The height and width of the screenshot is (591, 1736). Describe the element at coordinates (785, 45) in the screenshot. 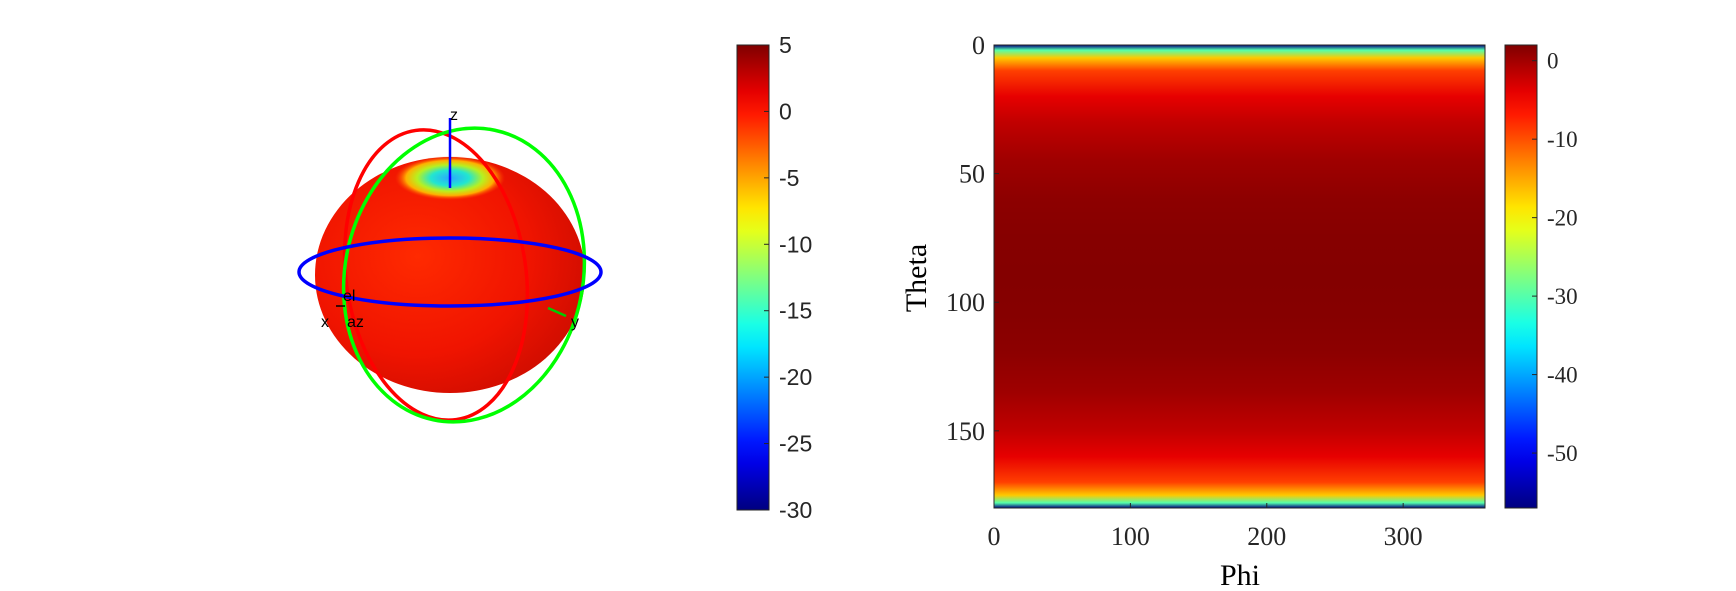

I see `colorbar-1-tick-label: 5` at that location.